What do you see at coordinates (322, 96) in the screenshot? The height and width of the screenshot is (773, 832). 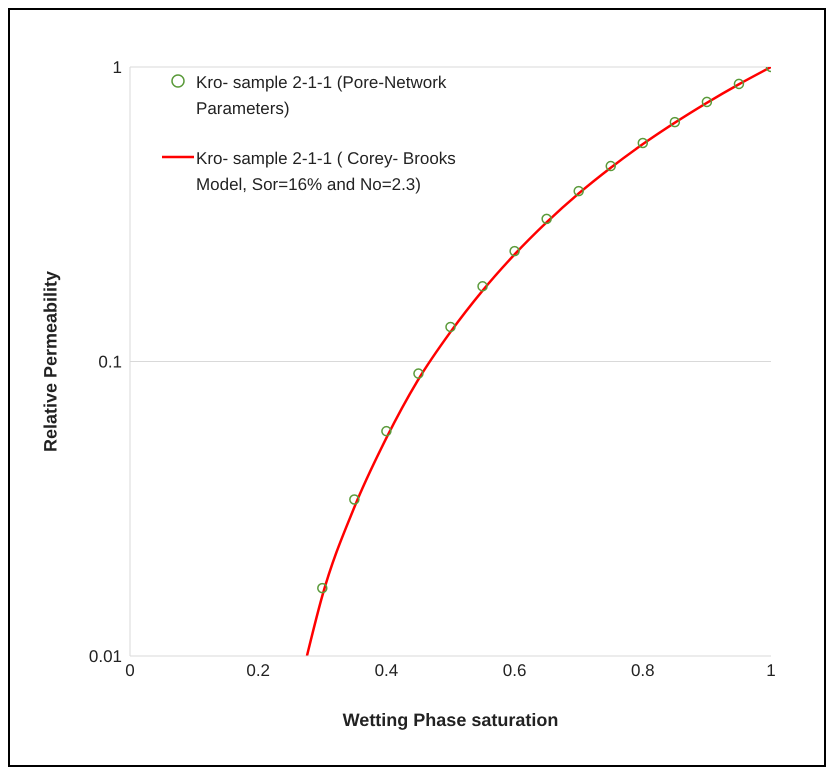 I see `legend-label: Kro- sample 2-1-1 (Pore-Network Parameters)` at bounding box center [322, 96].